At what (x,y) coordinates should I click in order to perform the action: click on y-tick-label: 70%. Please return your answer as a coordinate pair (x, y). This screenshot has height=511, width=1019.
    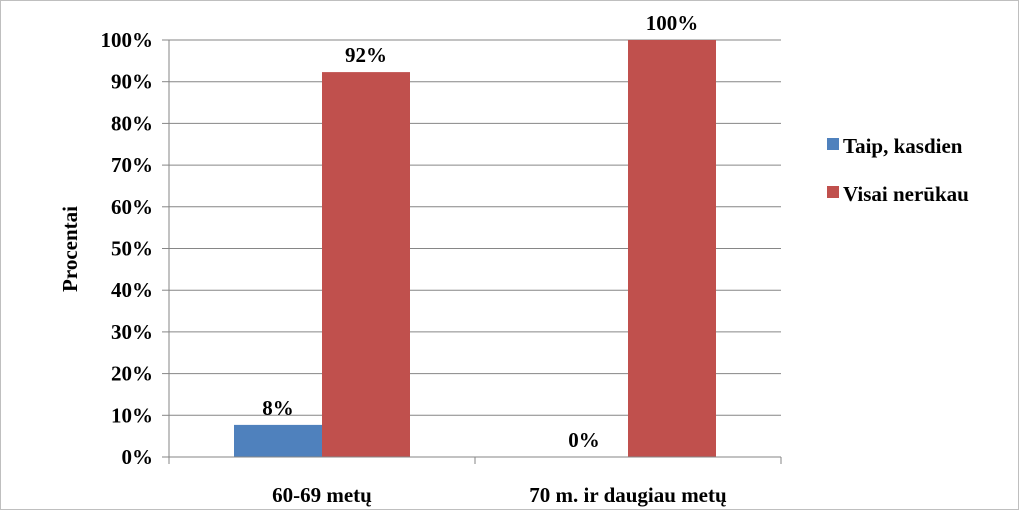
    Looking at the image, I should click on (132, 165).